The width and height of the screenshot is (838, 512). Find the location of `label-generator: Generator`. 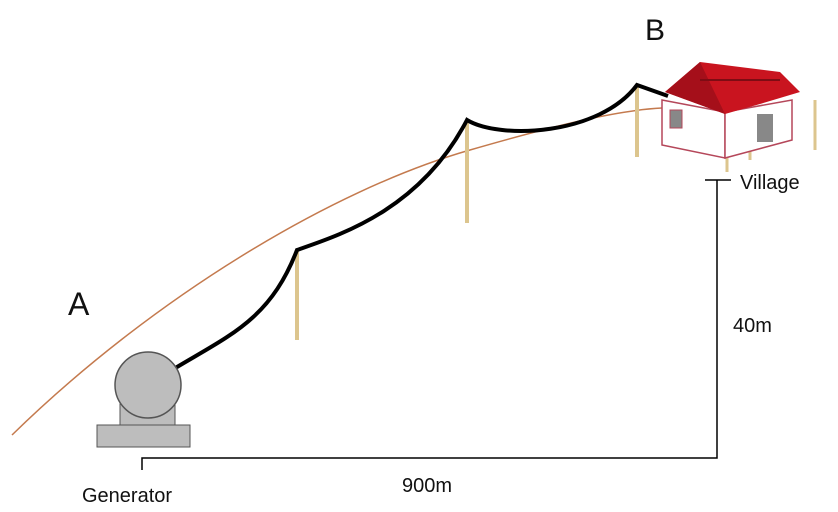

label-generator: Generator is located at coordinates (127, 496).